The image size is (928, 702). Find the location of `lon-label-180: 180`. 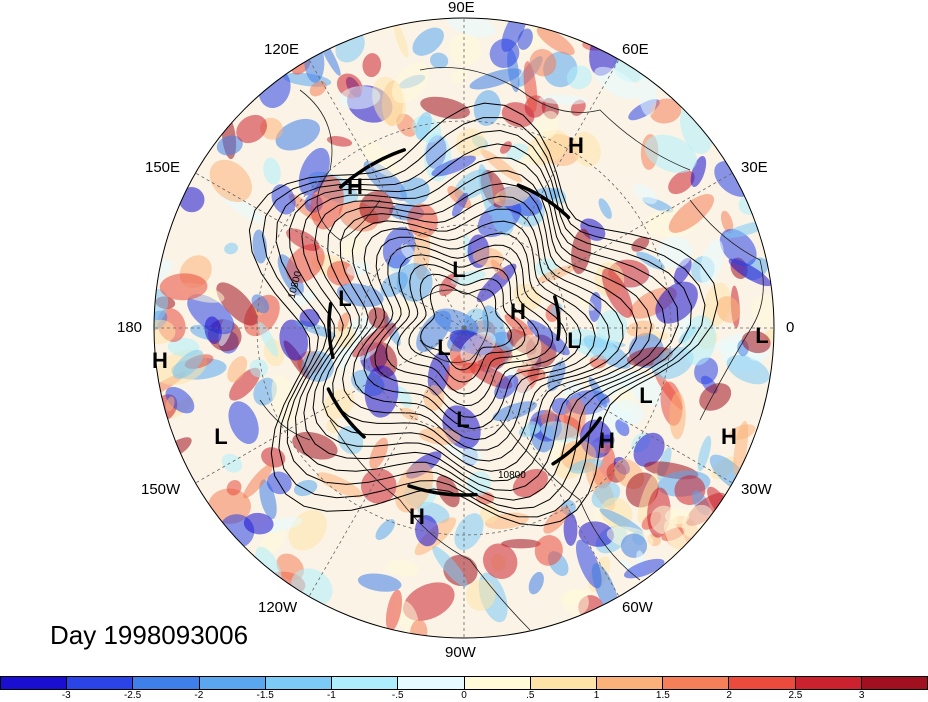

lon-label-180: 180 is located at coordinates (130, 327).